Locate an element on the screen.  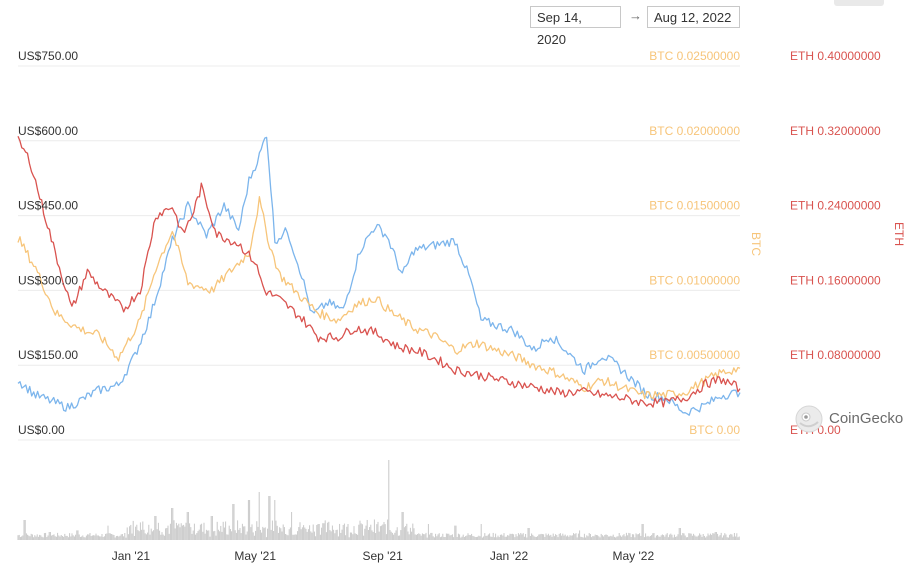
usd-tick-label: US$450.00 is located at coordinates (48, 206).